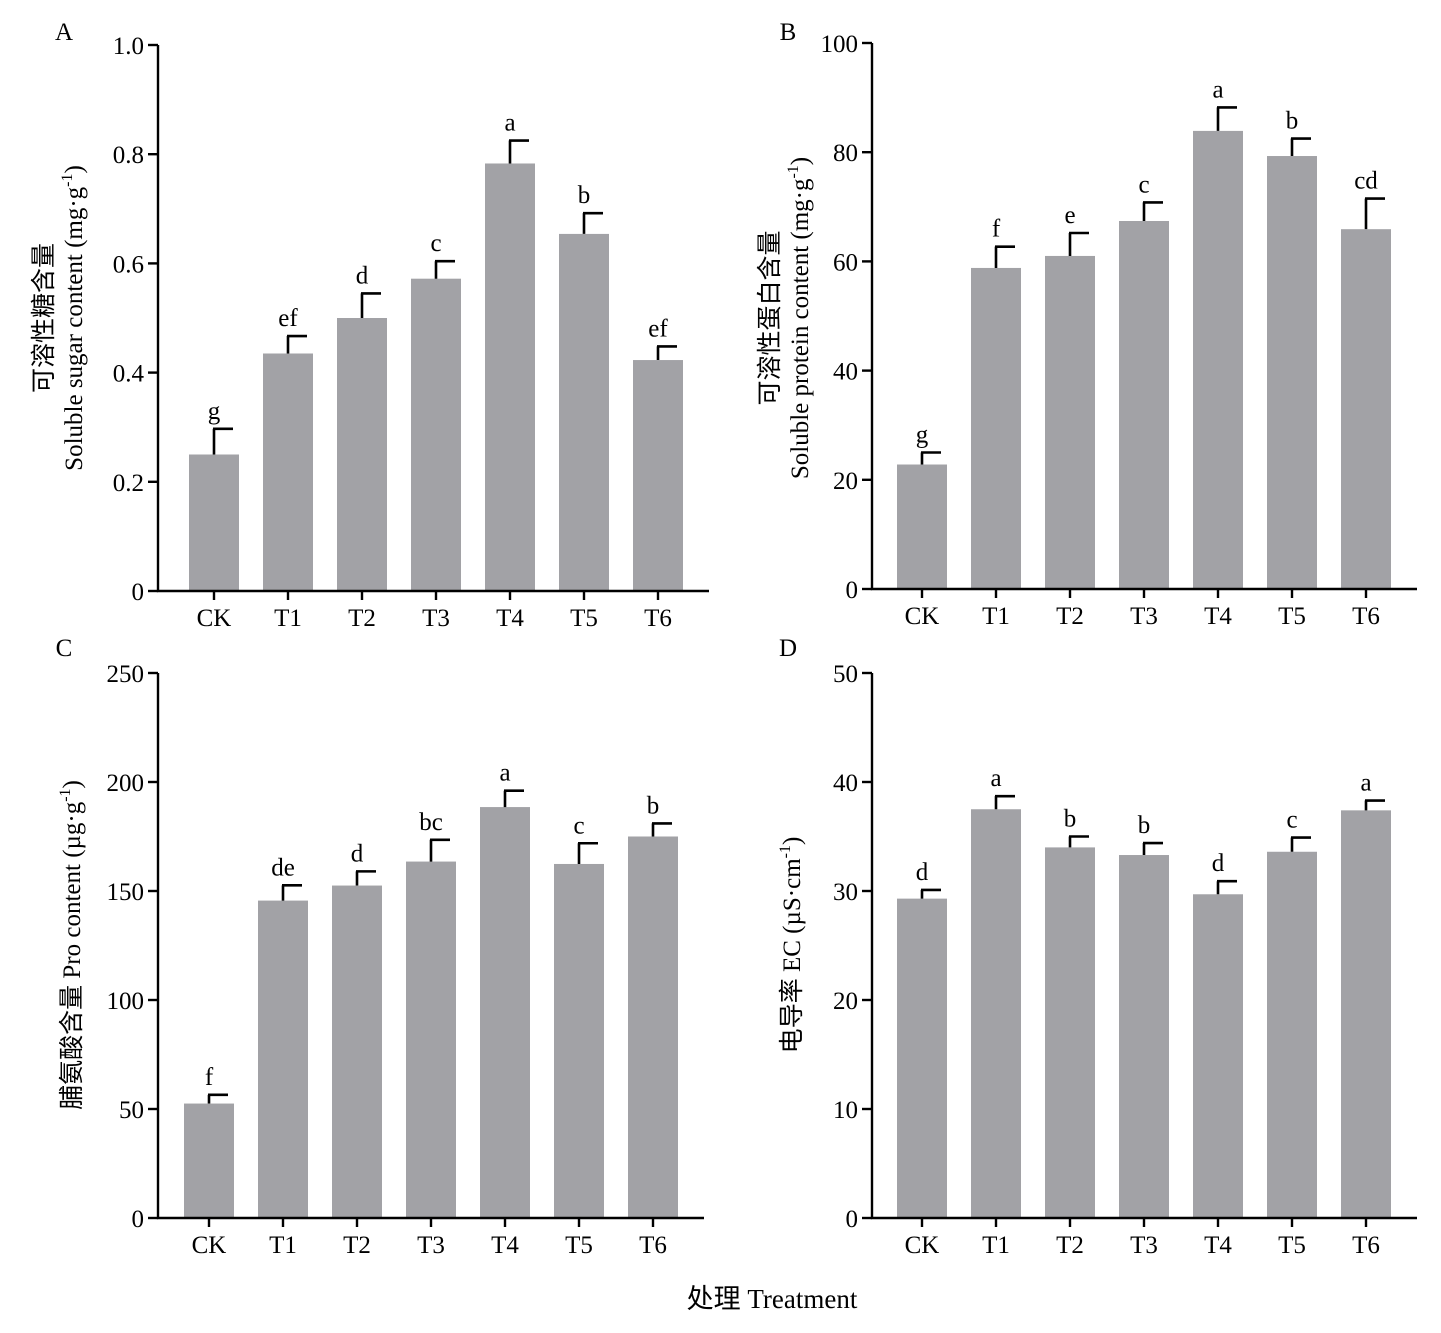 Image resolution: width=1441 pixels, height=1333 pixels. Describe the element at coordinates (126, 892) in the screenshot. I see `y-tick-label-c-3: 150` at that location.